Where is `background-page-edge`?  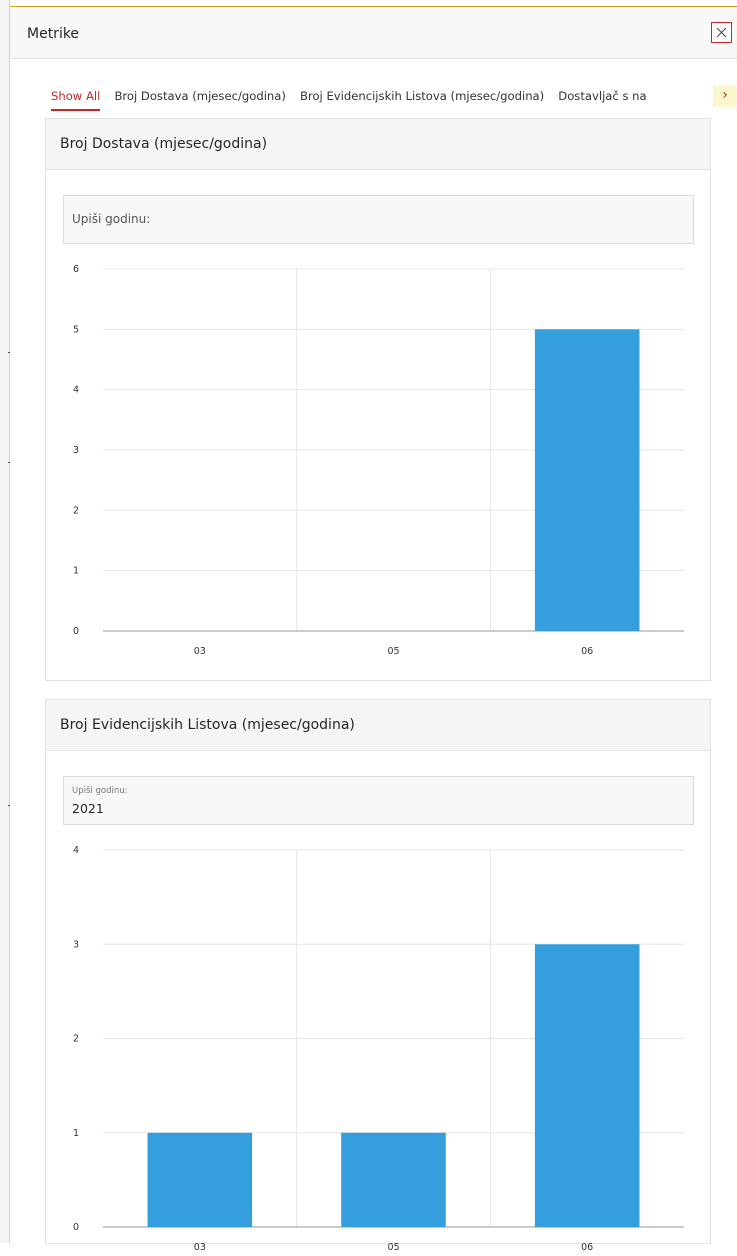
background-page-edge is located at coordinates (6, 621).